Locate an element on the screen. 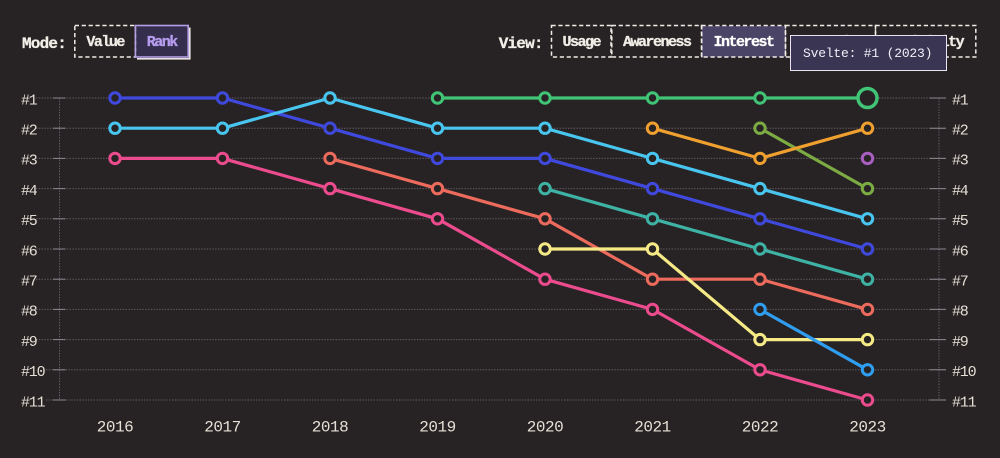  svg-text: 2018 is located at coordinates (330, 428).